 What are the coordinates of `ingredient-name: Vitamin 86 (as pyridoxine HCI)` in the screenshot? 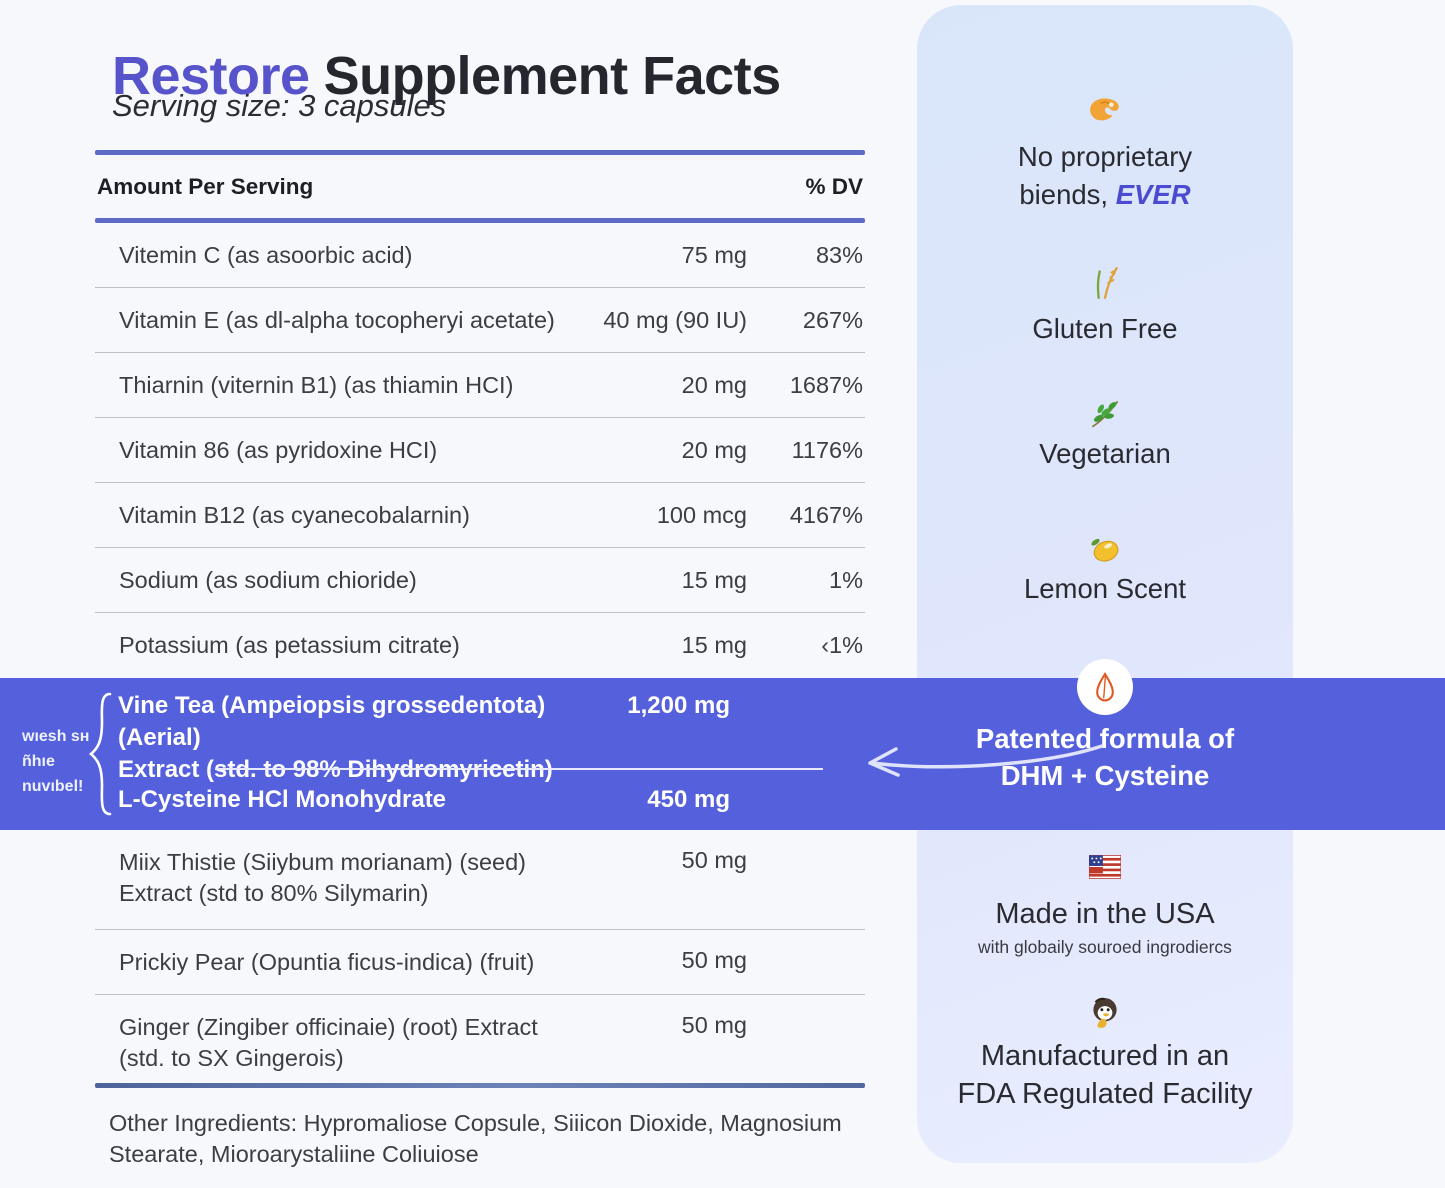 It's located at (278, 449).